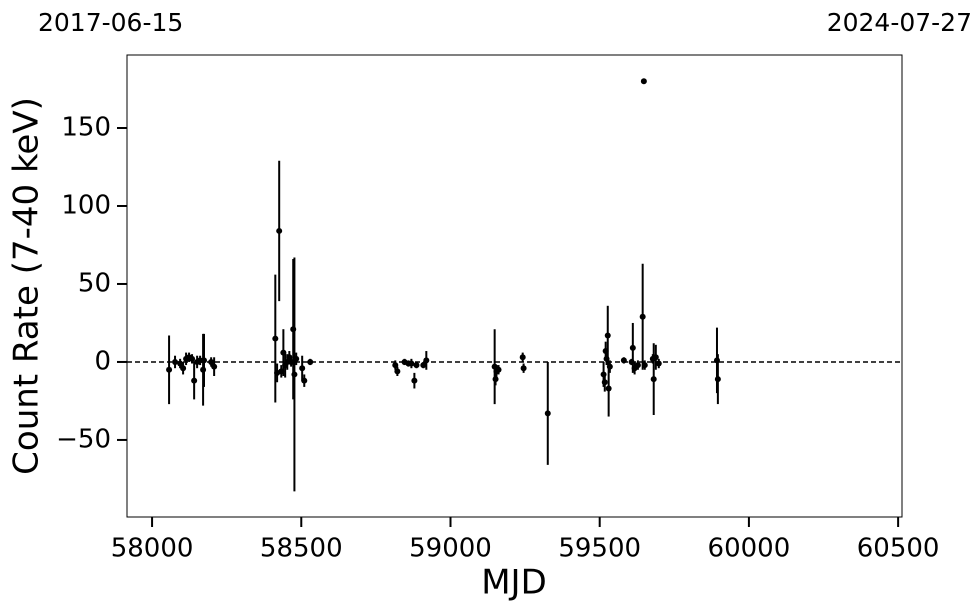 The height and width of the screenshot is (613, 980). I want to click on y-tick-label: −50, so click(83, 439).